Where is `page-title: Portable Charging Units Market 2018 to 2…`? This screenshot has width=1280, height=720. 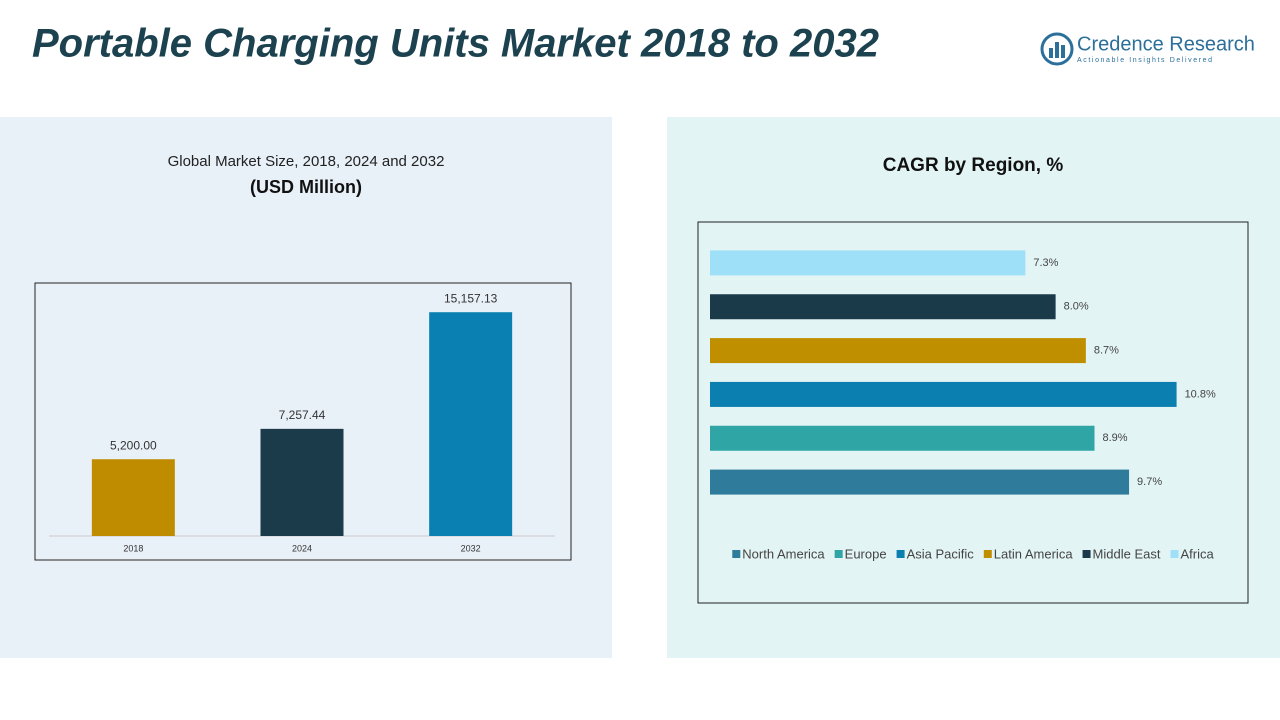
page-title: Portable Charging Units Market 2018 to 2… is located at coordinates (455, 44).